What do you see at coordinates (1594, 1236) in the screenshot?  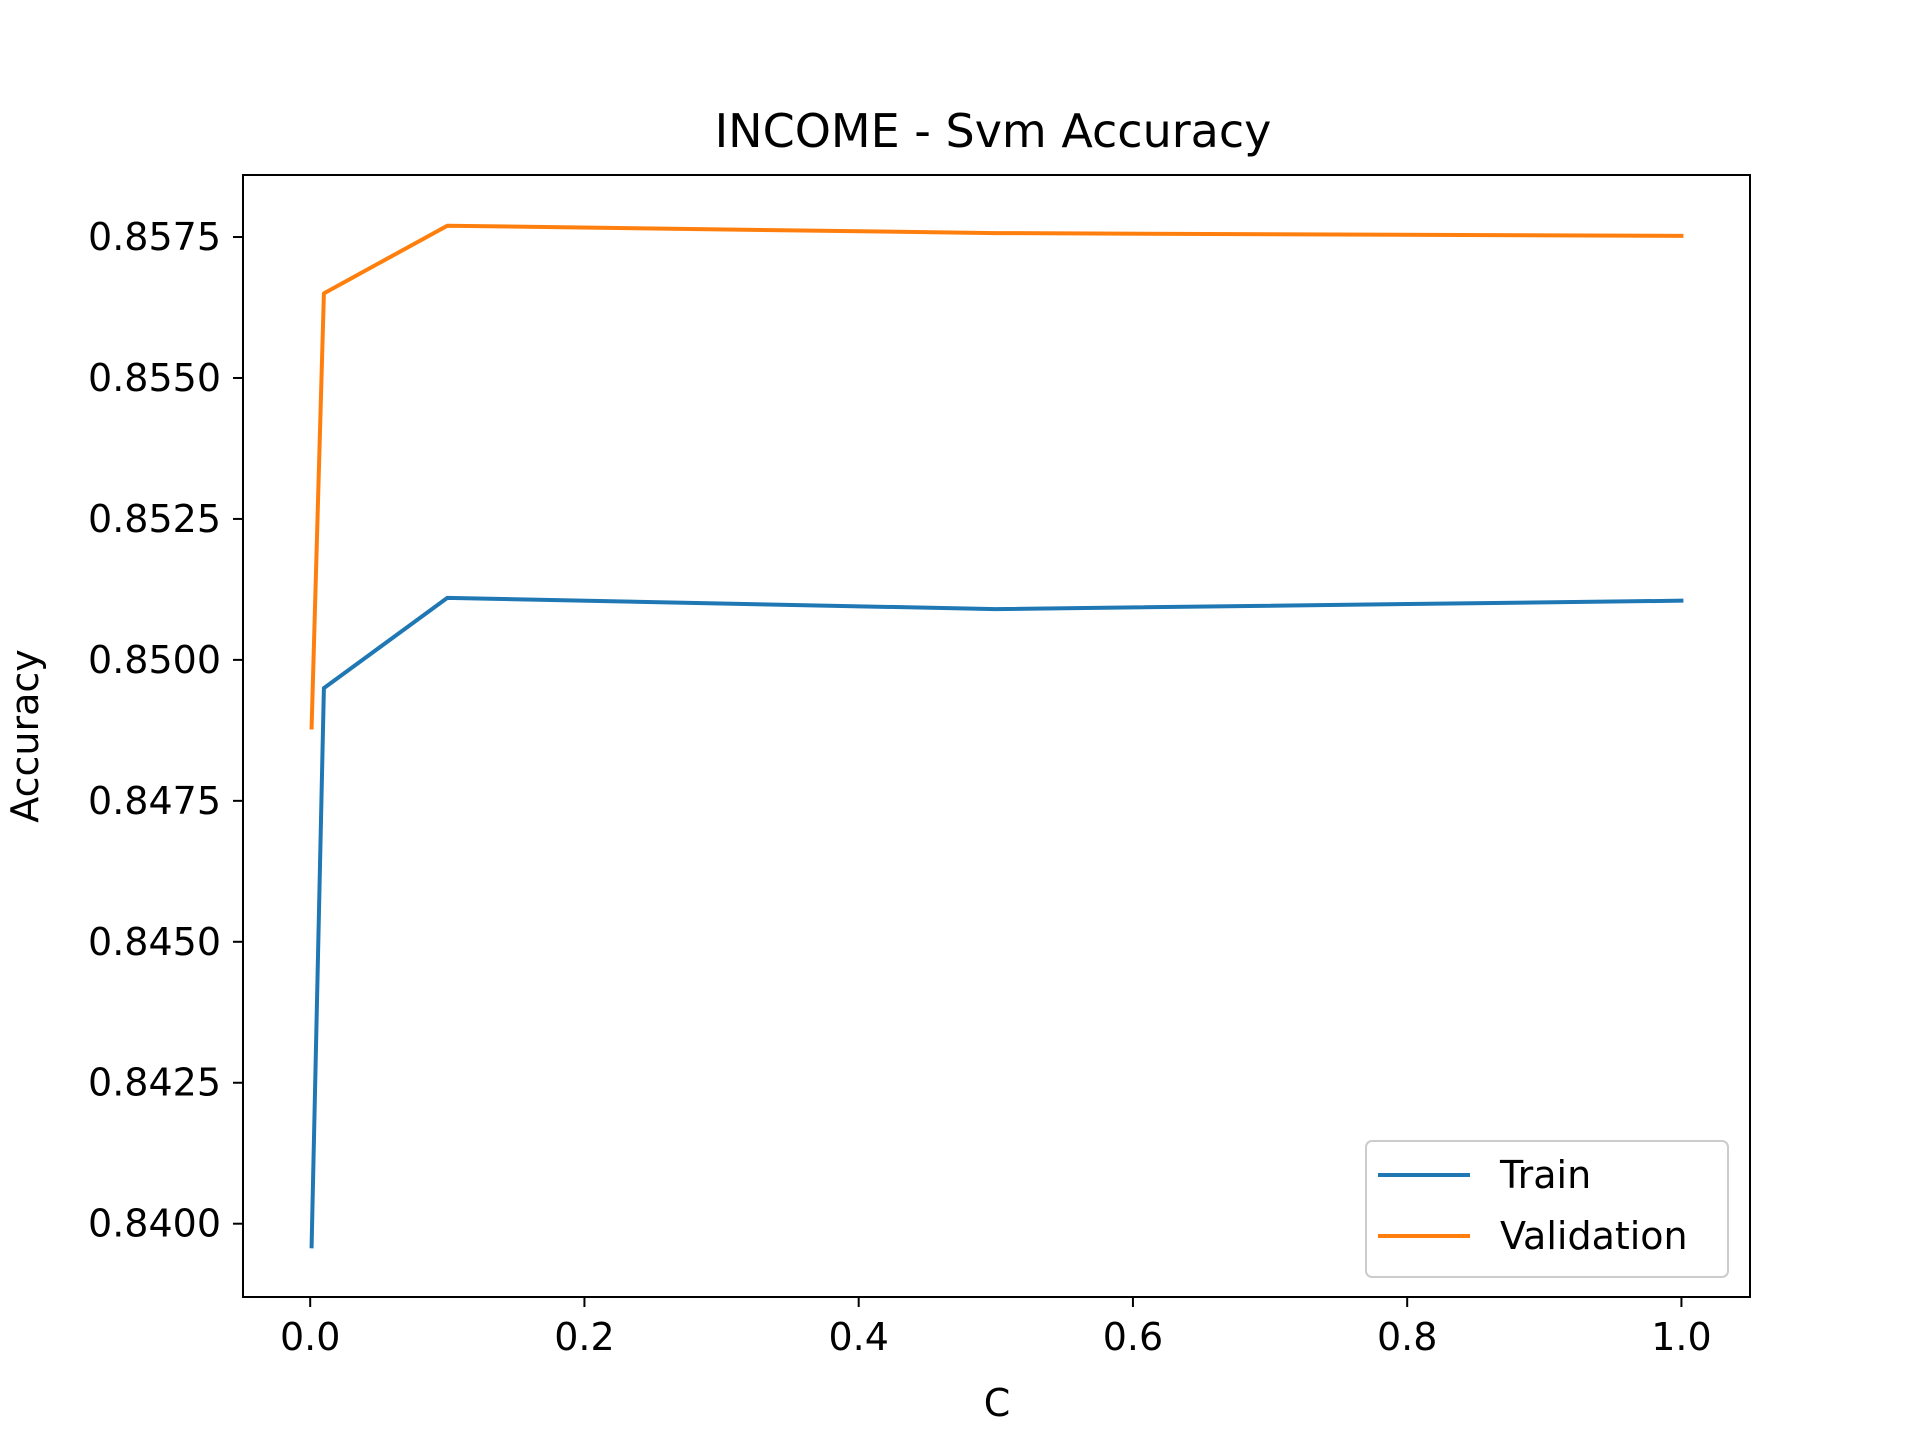 I see `legend-label-validation: Validation` at bounding box center [1594, 1236].